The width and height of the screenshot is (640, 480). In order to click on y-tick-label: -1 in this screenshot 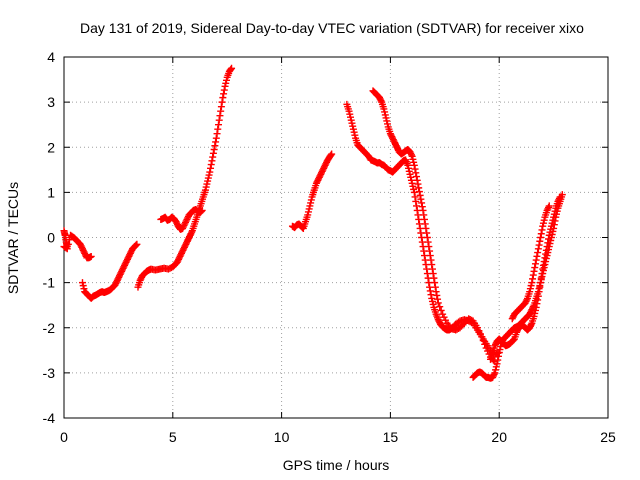, I will do `click(49, 283)`.